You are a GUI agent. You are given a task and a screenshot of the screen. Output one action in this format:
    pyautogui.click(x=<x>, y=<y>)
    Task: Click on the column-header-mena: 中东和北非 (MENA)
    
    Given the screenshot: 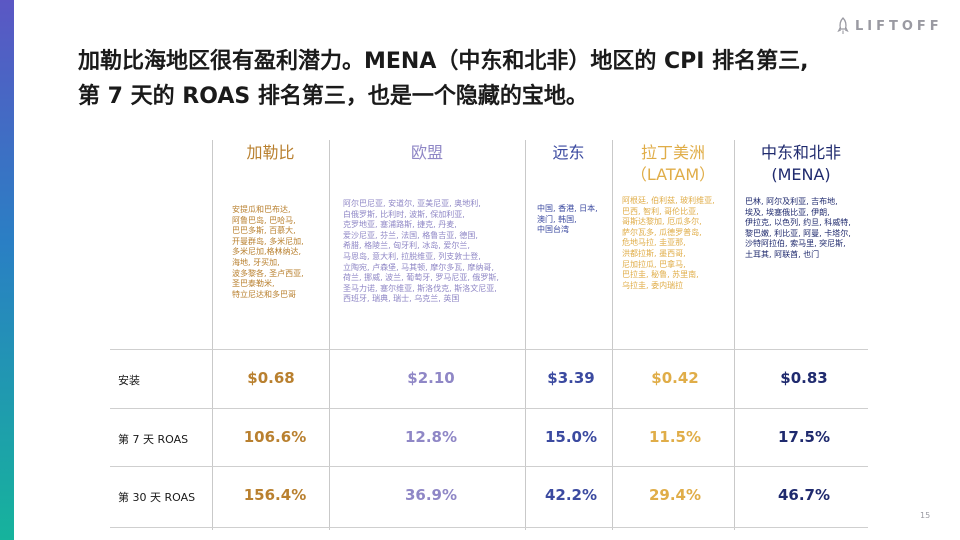 What is the action you would take?
    pyautogui.click(x=801, y=164)
    